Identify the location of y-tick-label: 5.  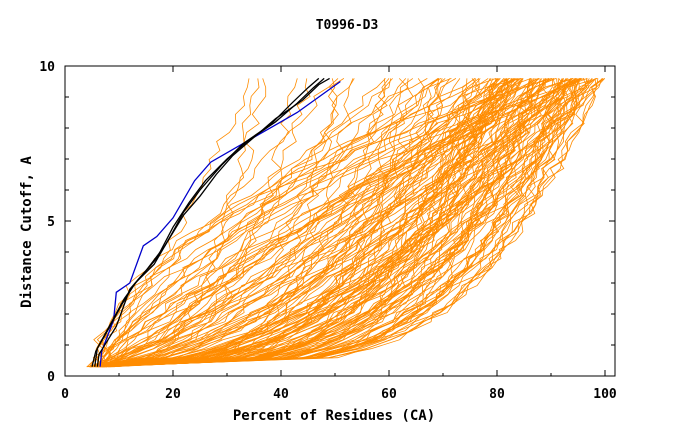
(51, 222).